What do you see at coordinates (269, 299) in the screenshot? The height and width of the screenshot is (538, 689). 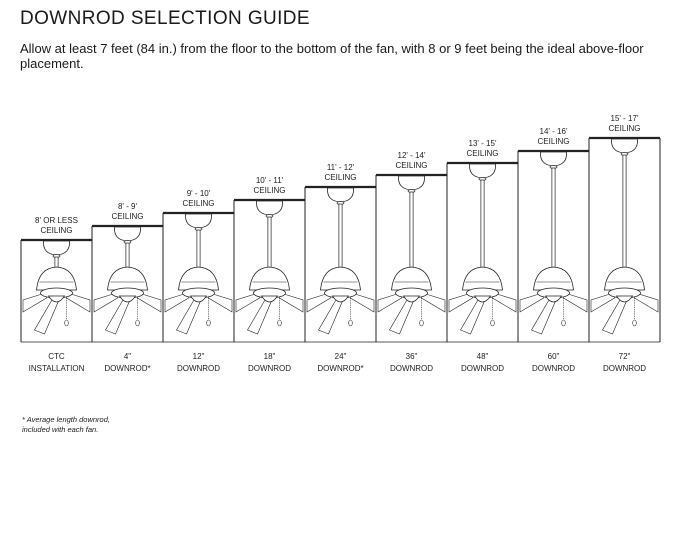 I see `col-4-light-bowl` at bounding box center [269, 299].